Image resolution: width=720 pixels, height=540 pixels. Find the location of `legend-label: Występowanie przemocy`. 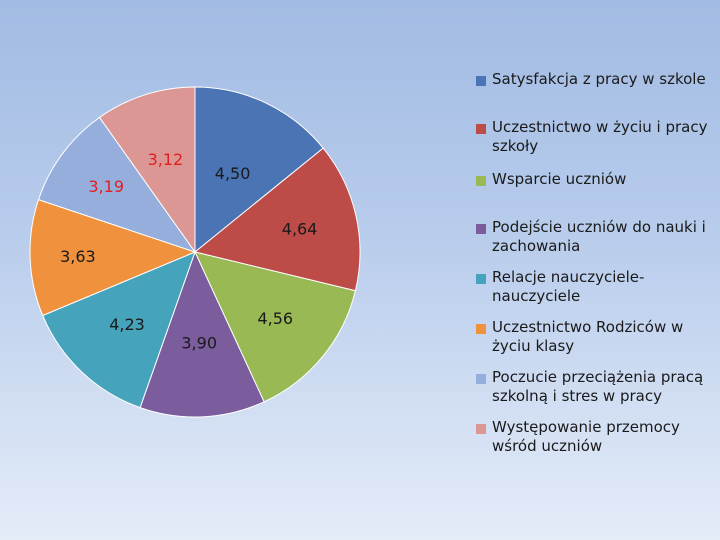

legend-label: Występowanie przemocy is located at coordinates (586, 427).